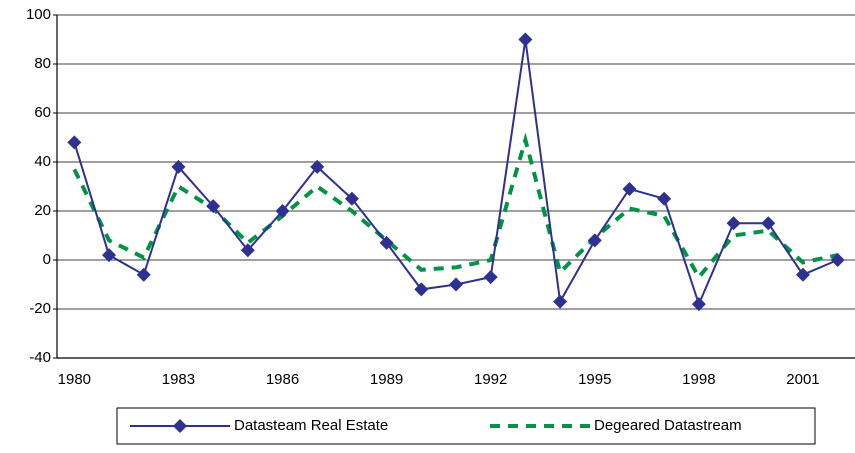 The image size is (855, 453). I want to click on y-tick-label: 40, so click(42, 161).